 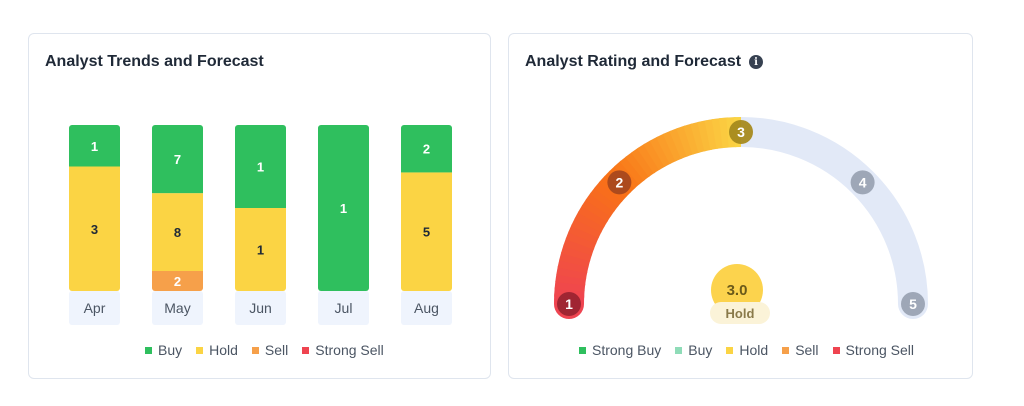 I want to click on gauge-rating-pill: Hold, so click(x=740, y=313).